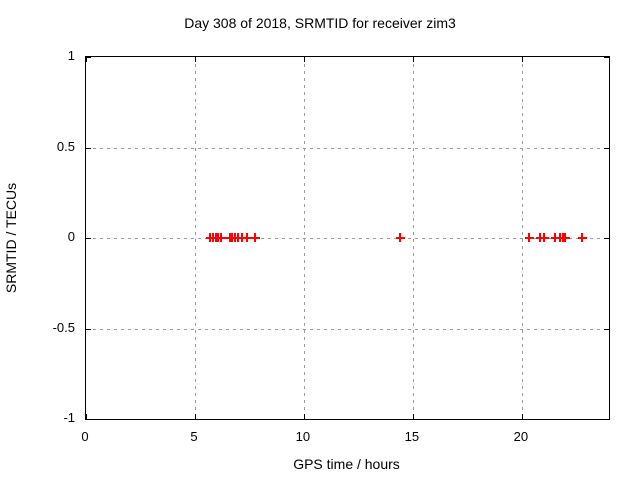 The image size is (640, 480). Describe the element at coordinates (194, 436) in the screenshot. I see `x-tick-label: 5` at that location.